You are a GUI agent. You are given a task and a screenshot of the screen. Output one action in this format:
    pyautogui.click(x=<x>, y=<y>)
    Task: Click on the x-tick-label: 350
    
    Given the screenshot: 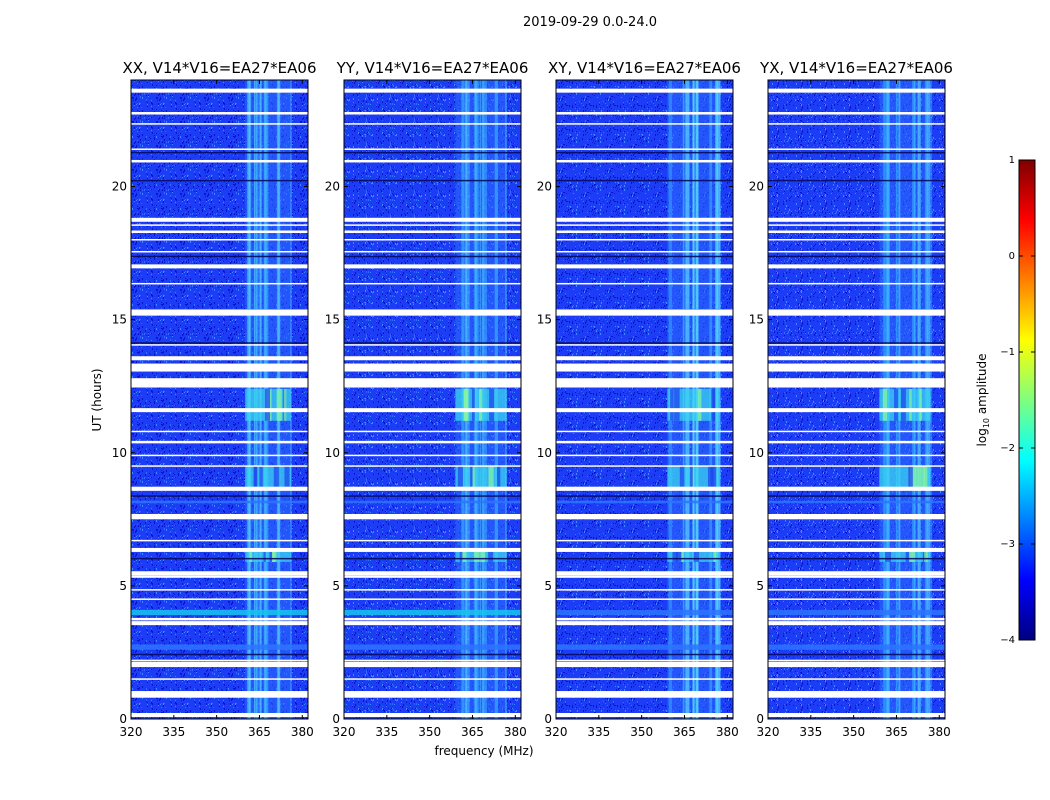 What is the action you would take?
    pyautogui.click(x=429, y=732)
    